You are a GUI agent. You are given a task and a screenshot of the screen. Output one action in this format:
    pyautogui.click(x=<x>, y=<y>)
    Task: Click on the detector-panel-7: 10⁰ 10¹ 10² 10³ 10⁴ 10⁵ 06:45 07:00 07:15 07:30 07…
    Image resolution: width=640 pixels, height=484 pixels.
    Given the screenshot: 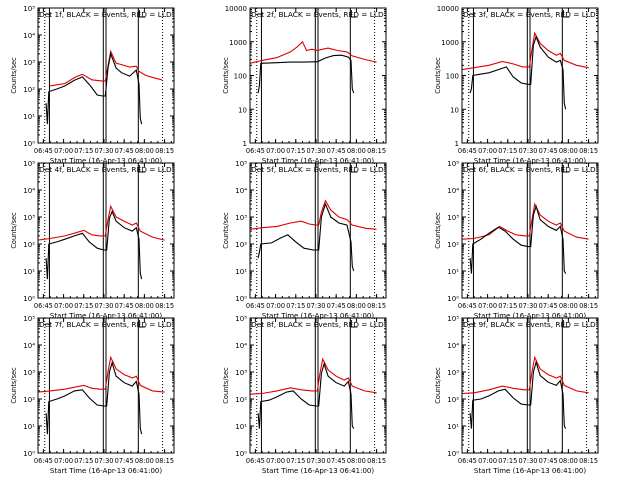 What is the action you would take?
    pyautogui.click(x=92, y=395)
    